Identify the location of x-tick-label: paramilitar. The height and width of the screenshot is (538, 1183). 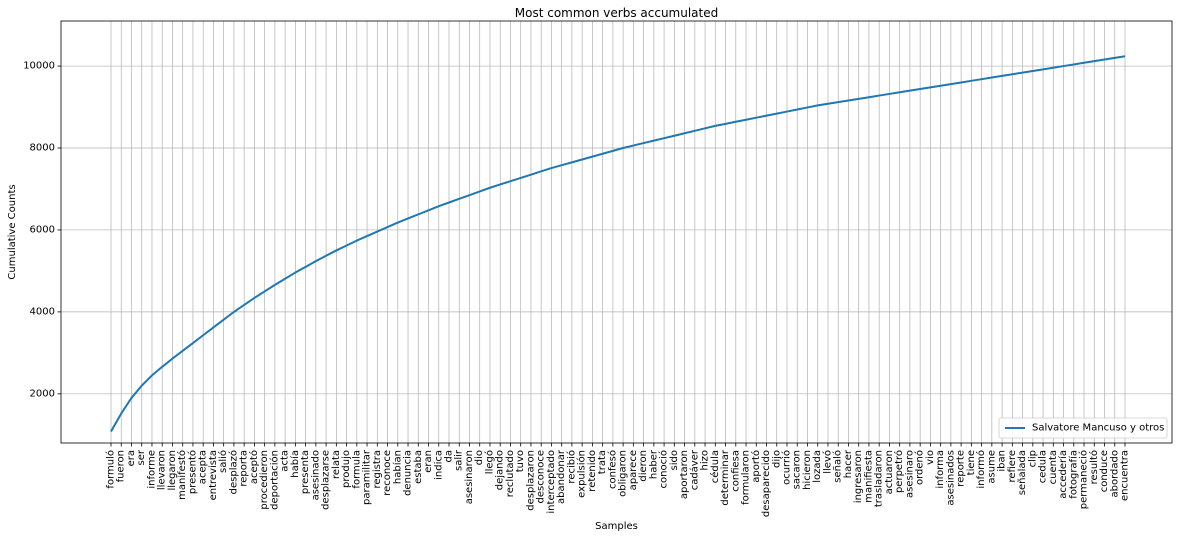
(367, 477).